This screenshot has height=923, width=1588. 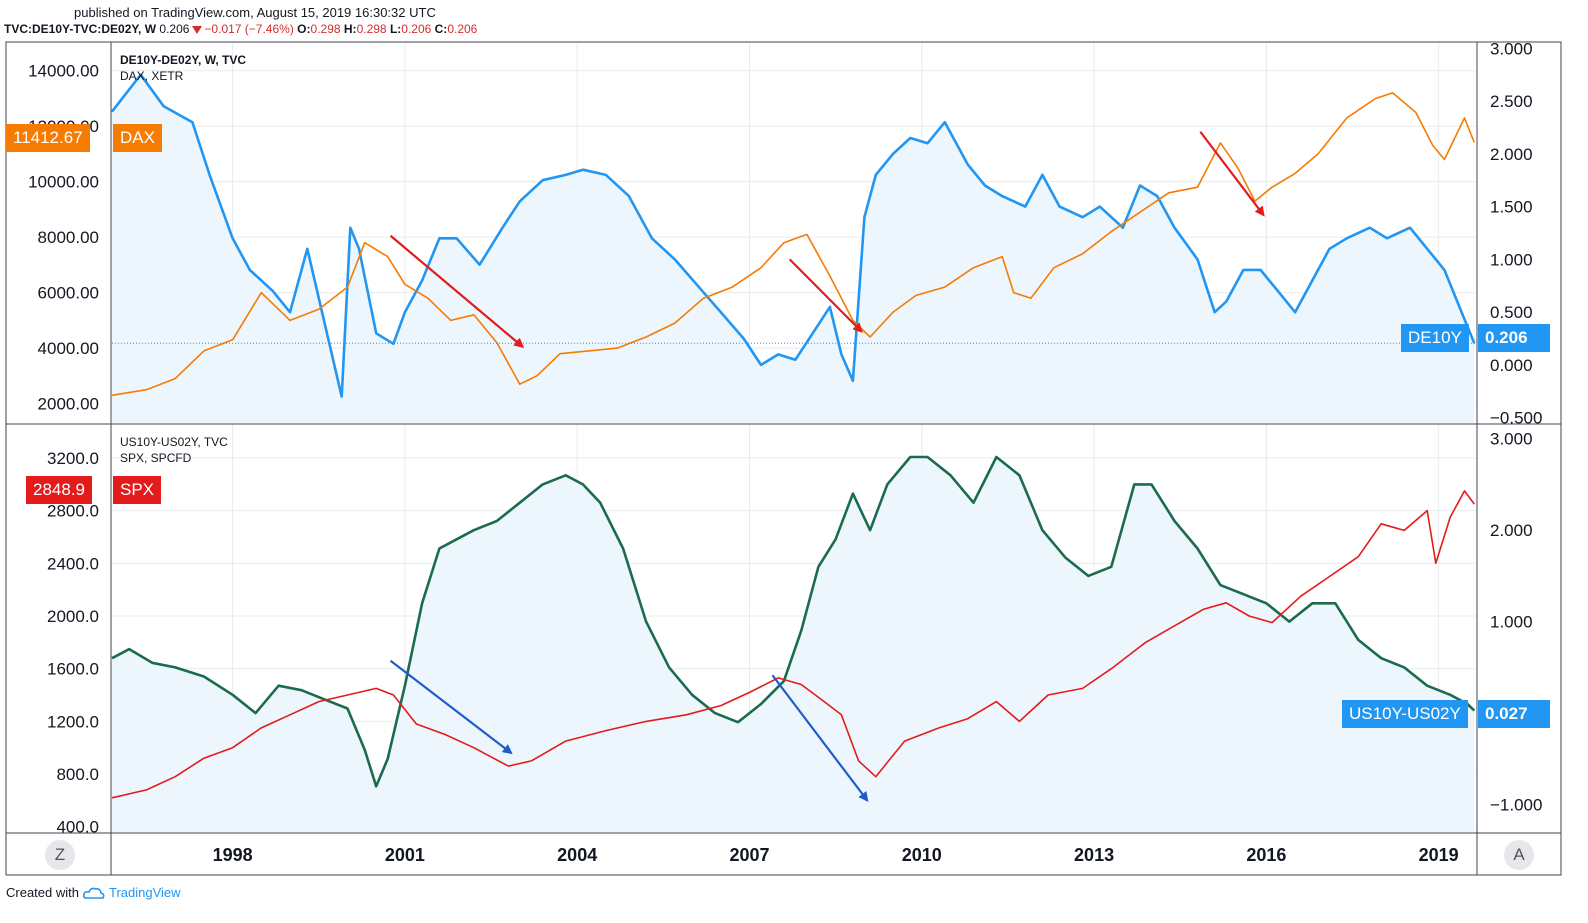 I want to click on bottom-pane-legend: US10Y-US02Y, TVC SPX, SPCFD, so click(x=174, y=450).